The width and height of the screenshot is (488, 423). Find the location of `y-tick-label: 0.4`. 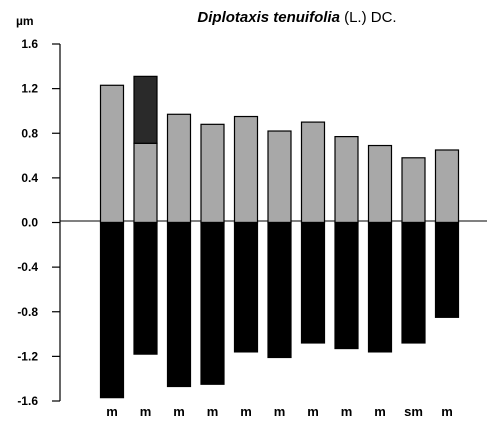

y-tick-label: 0.4 is located at coordinates (29, 178).